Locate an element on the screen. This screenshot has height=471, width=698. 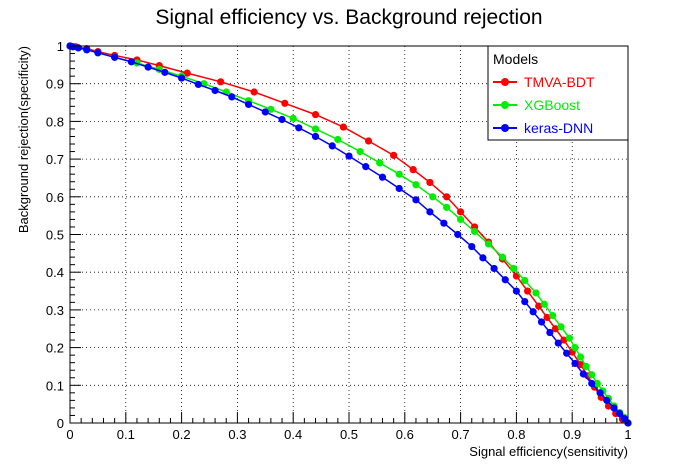
y-tick-label: 0.8 is located at coordinates (55, 121).